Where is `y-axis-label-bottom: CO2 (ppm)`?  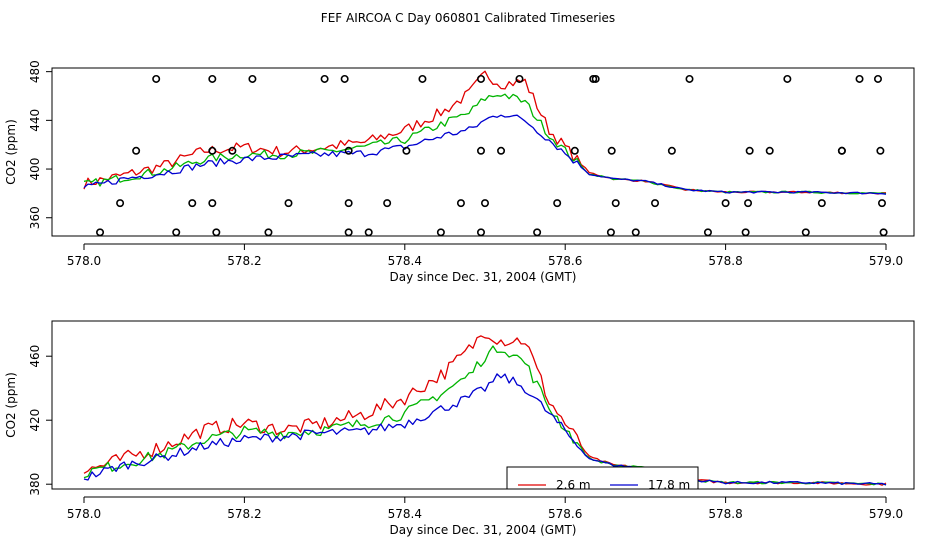
y-axis-label-bottom: CO2 (ppm) is located at coordinates (11, 405).